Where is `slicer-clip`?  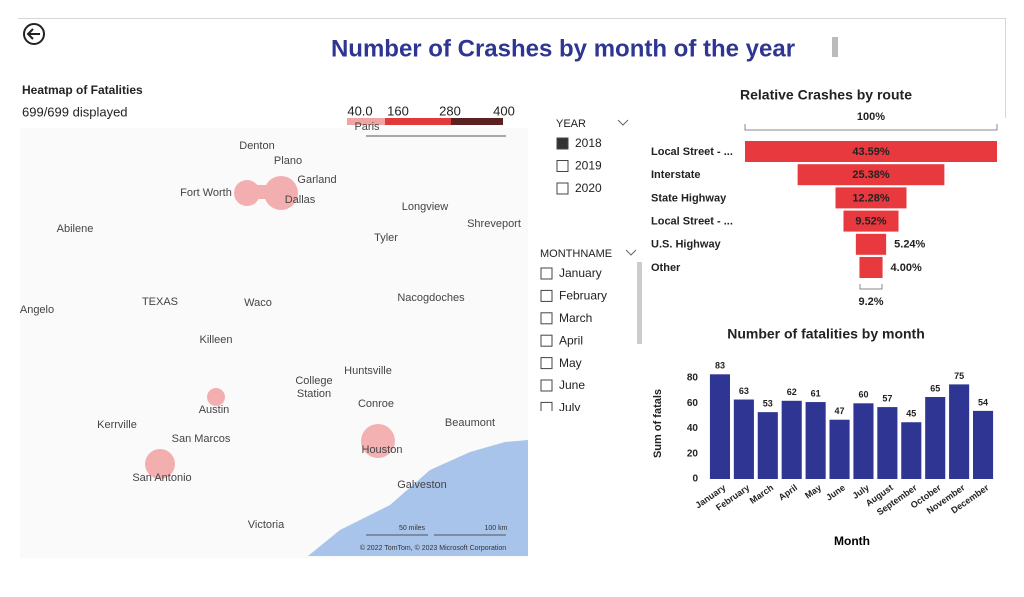
slicer-clip is located at coordinates (586, 421).